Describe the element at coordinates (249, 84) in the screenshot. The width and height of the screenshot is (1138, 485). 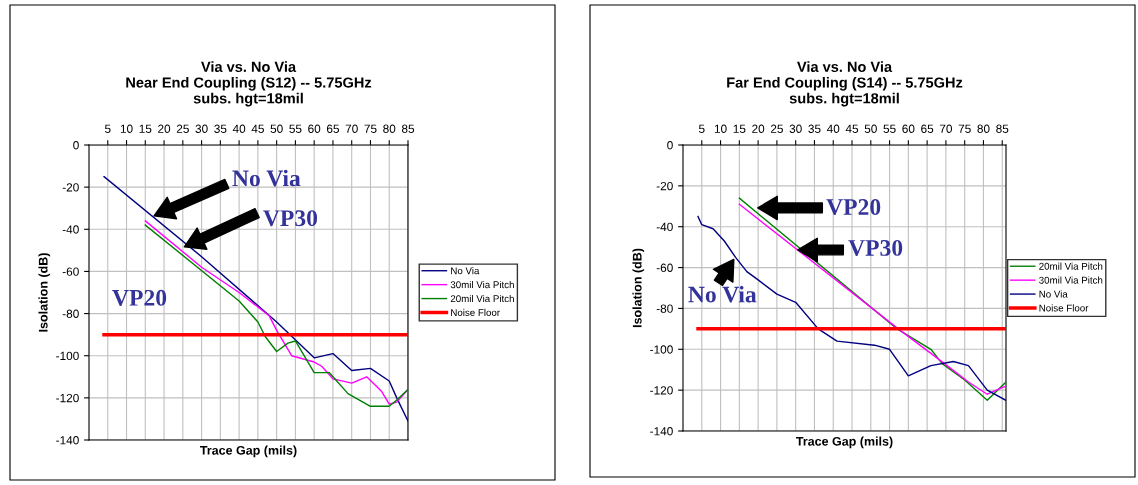
I see `chart-title: Via vs. No Via Near End Coupling (S12) -- 5.75GHz subs. hgt=18mil` at that location.